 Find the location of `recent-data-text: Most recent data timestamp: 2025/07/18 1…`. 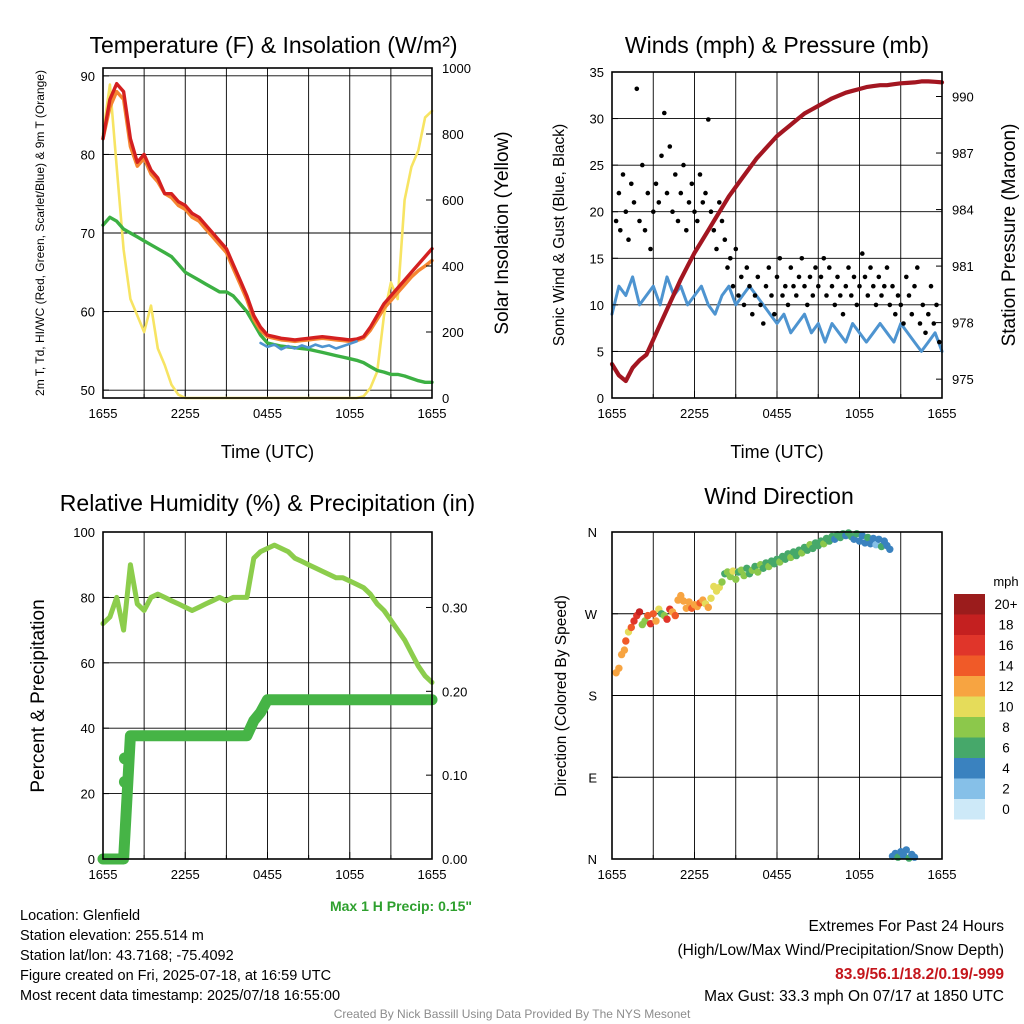

recent-data-text: Most recent data timestamp: 2025/07/18 1… is located at coordinates (180, 996).